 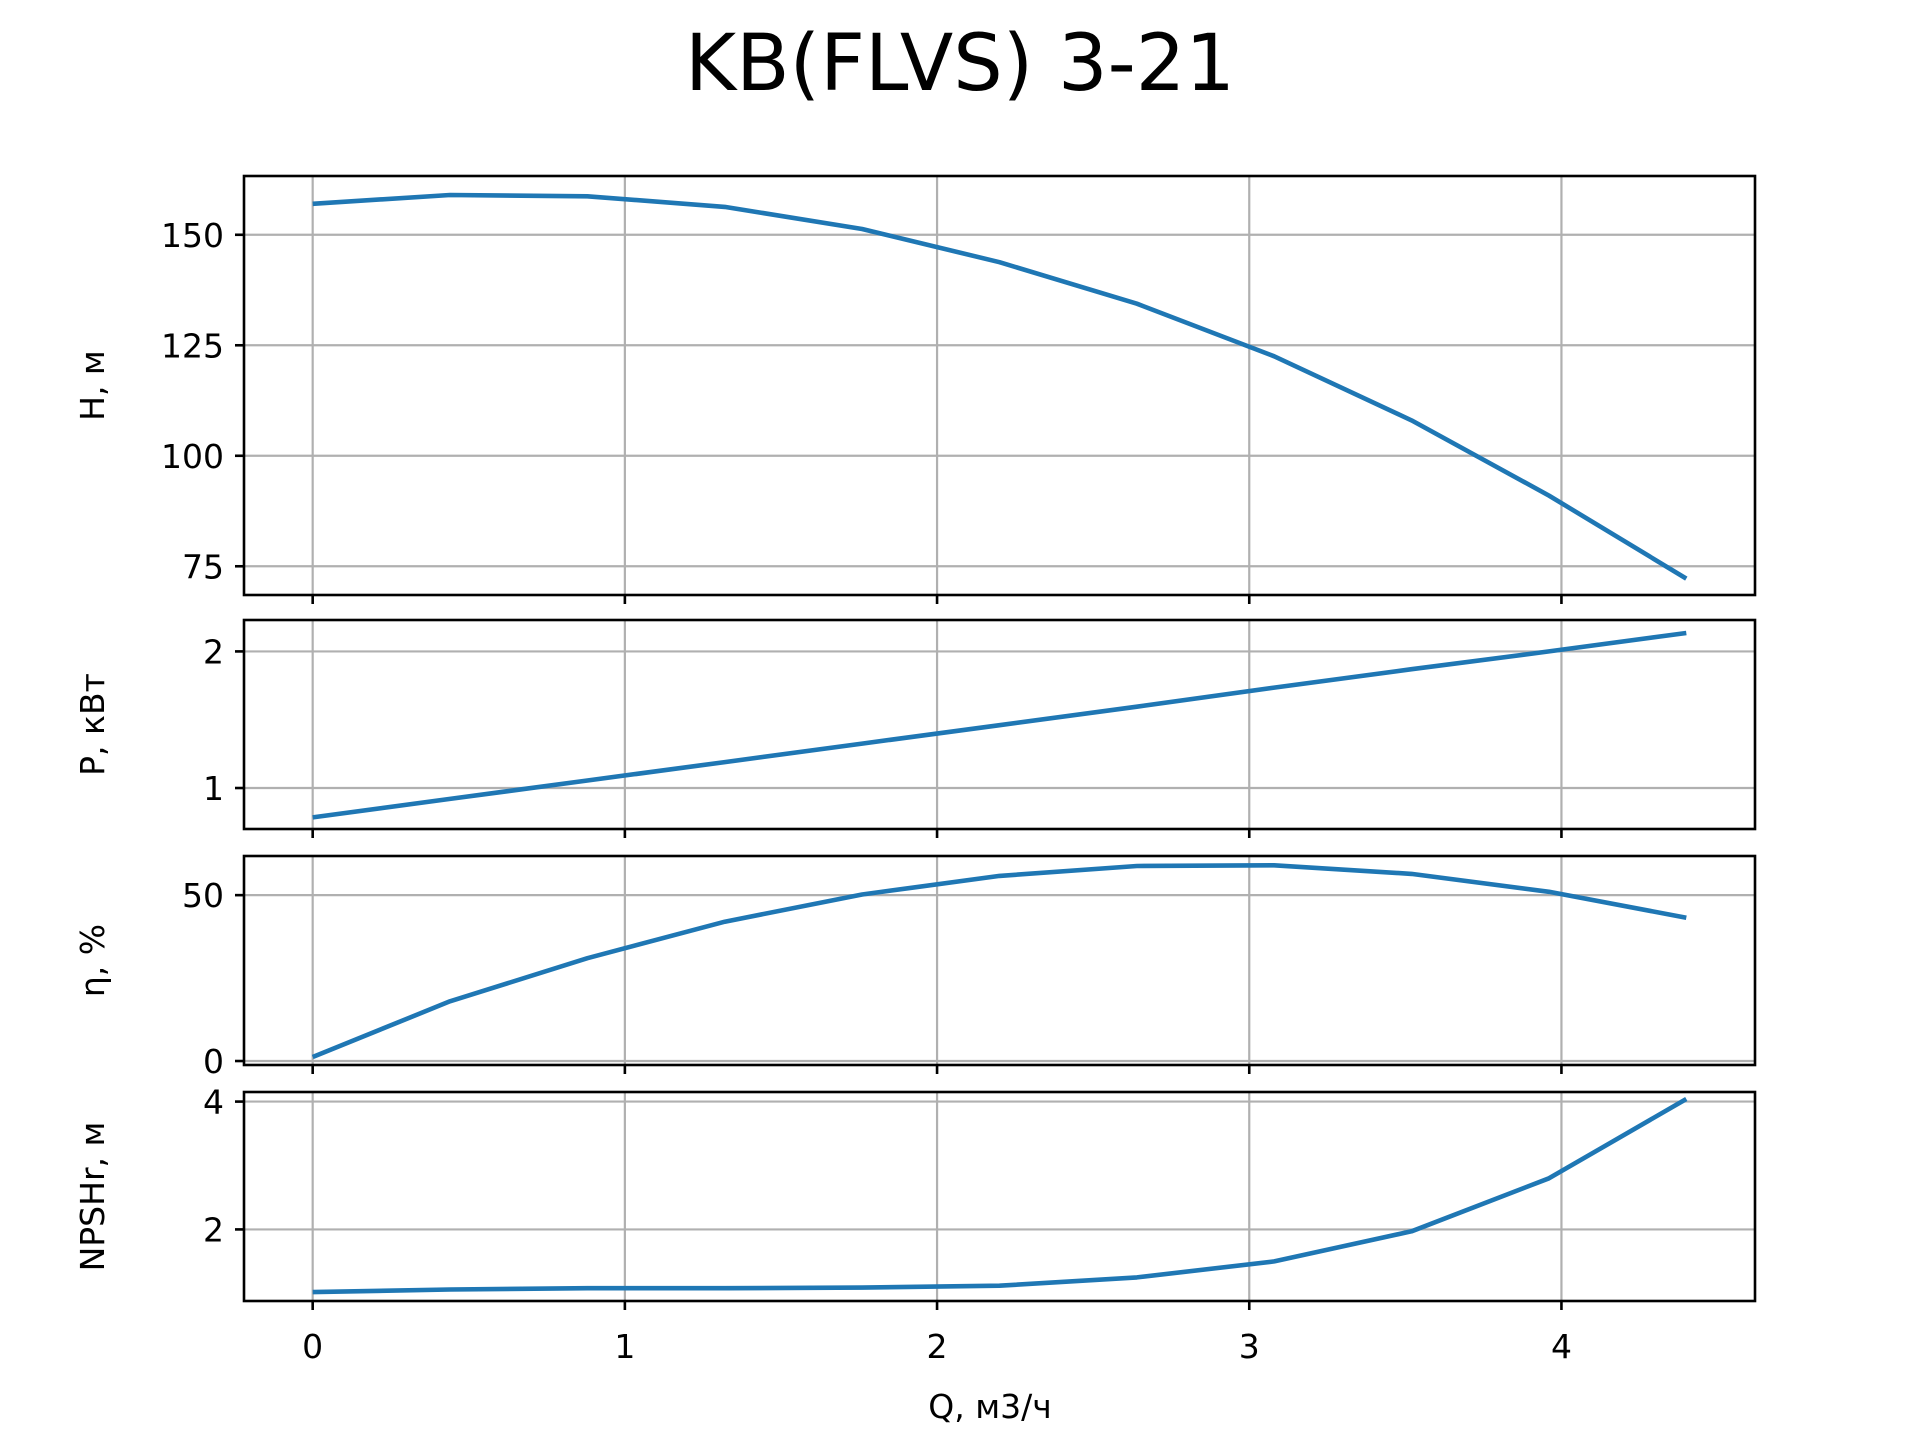 I want to click on y-axis-label: P, кВт, so click(x=92, y=724).